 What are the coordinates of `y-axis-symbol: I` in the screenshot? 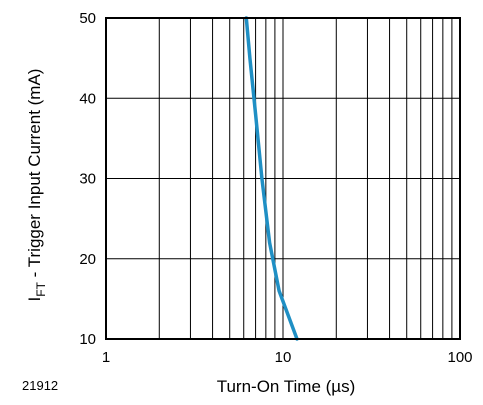 It's located at (34, 299).